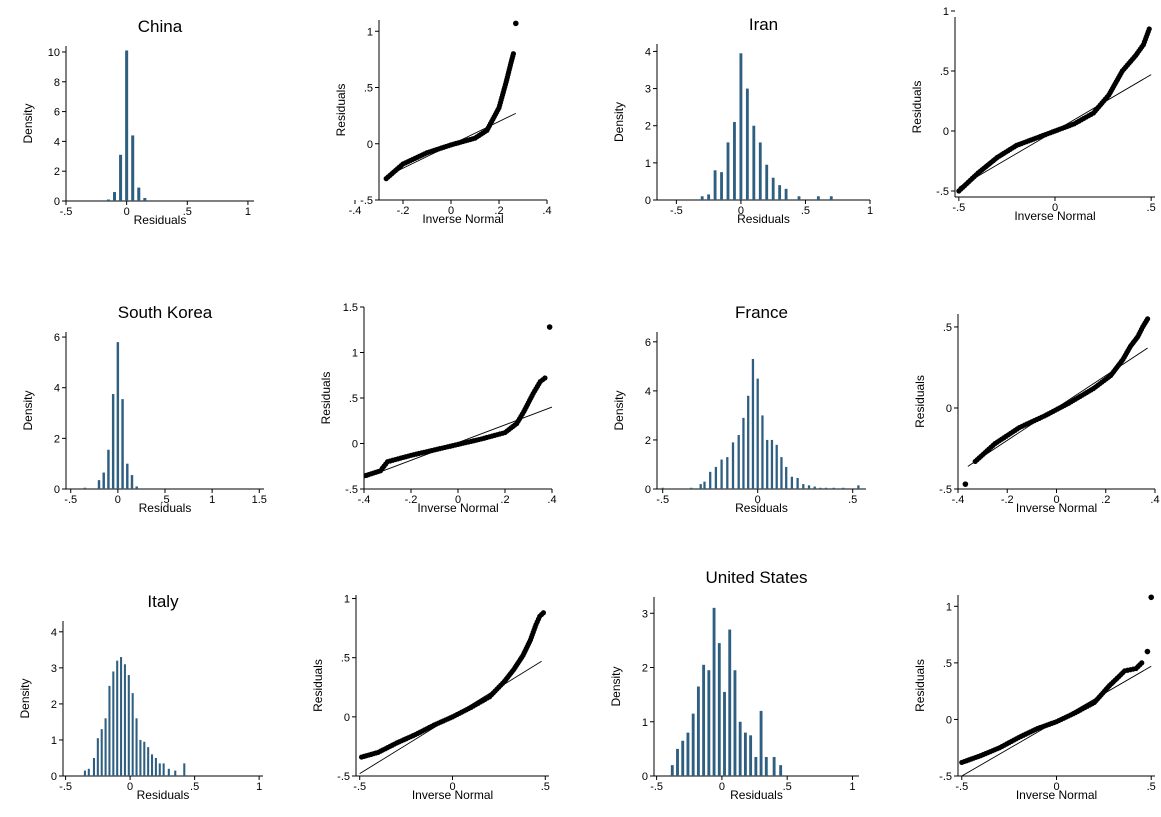 The width and height of the screenshot is (1161, 817). What do you see at coordinates (160, 26) in the screenshot?
I see `chart-title: China` at bounding box center [160, 26].